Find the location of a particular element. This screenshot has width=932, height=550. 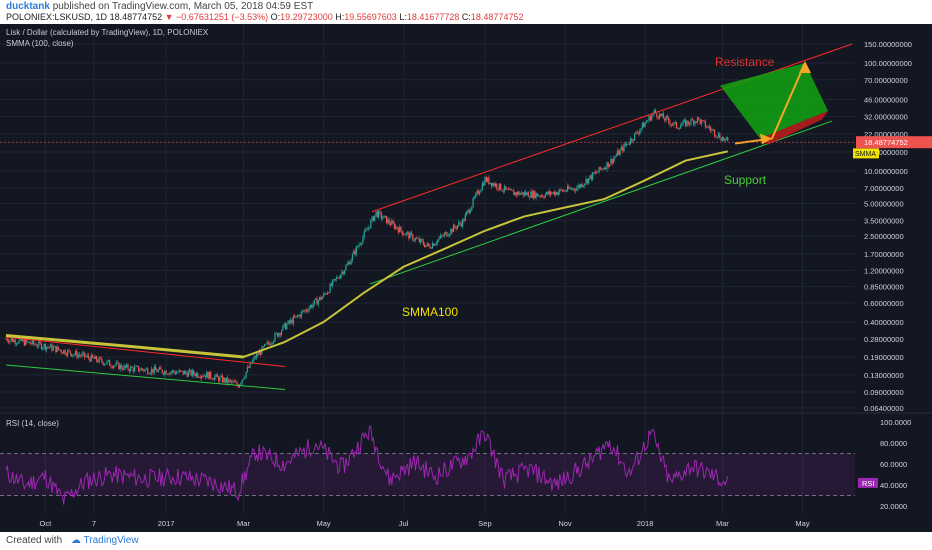

time-axis: Oct 7 2017 Mar May Jul Sep Nov 2018 Mar May is located at coordinates (425, 523).